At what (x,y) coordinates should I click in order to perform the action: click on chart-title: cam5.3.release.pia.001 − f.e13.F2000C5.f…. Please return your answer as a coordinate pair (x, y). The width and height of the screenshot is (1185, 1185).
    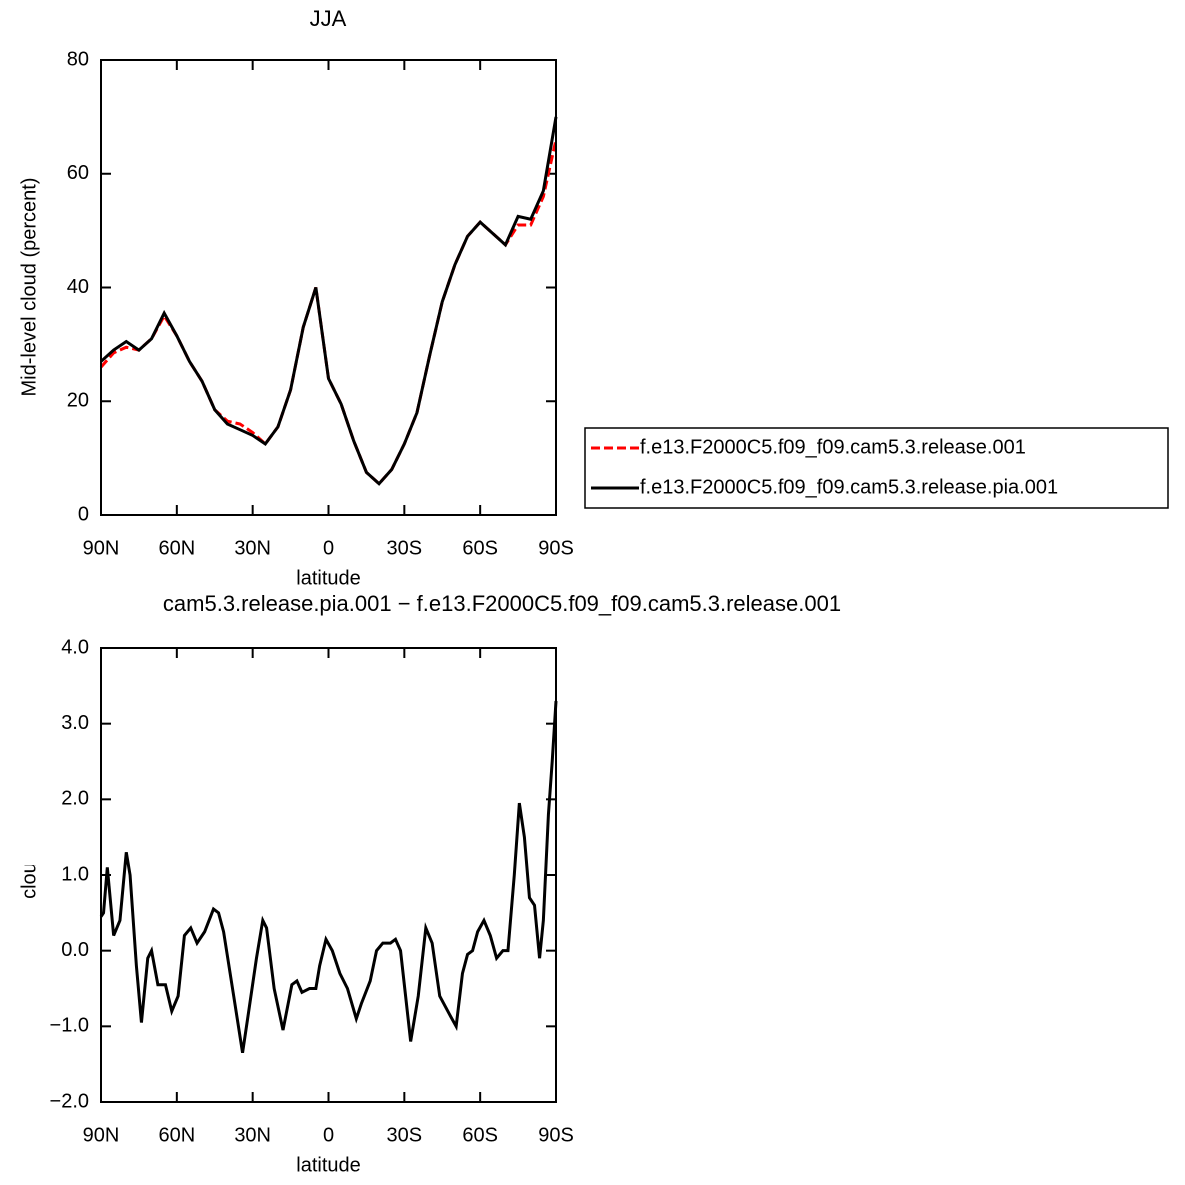
    Looking at the image, I should click on (502, 603).